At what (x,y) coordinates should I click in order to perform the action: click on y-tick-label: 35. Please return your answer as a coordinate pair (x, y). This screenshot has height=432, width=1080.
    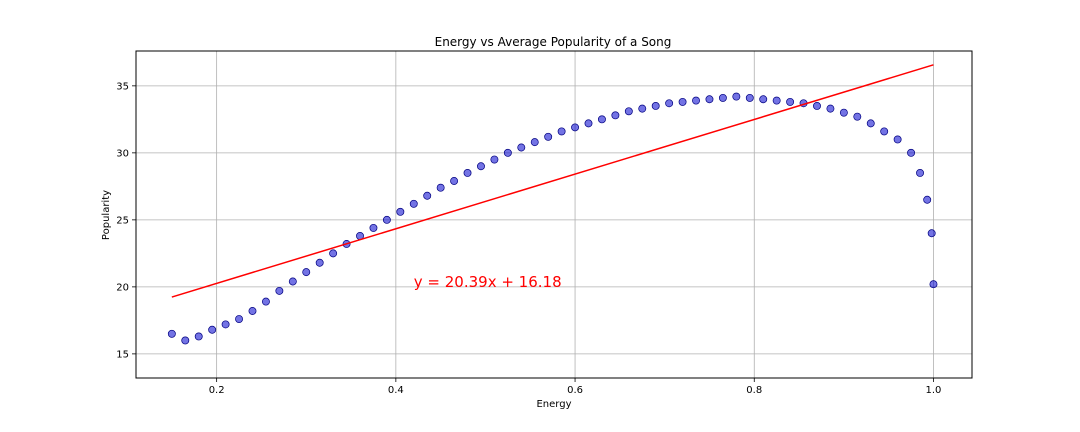
    Looking at the image, I should click on (122, 86).